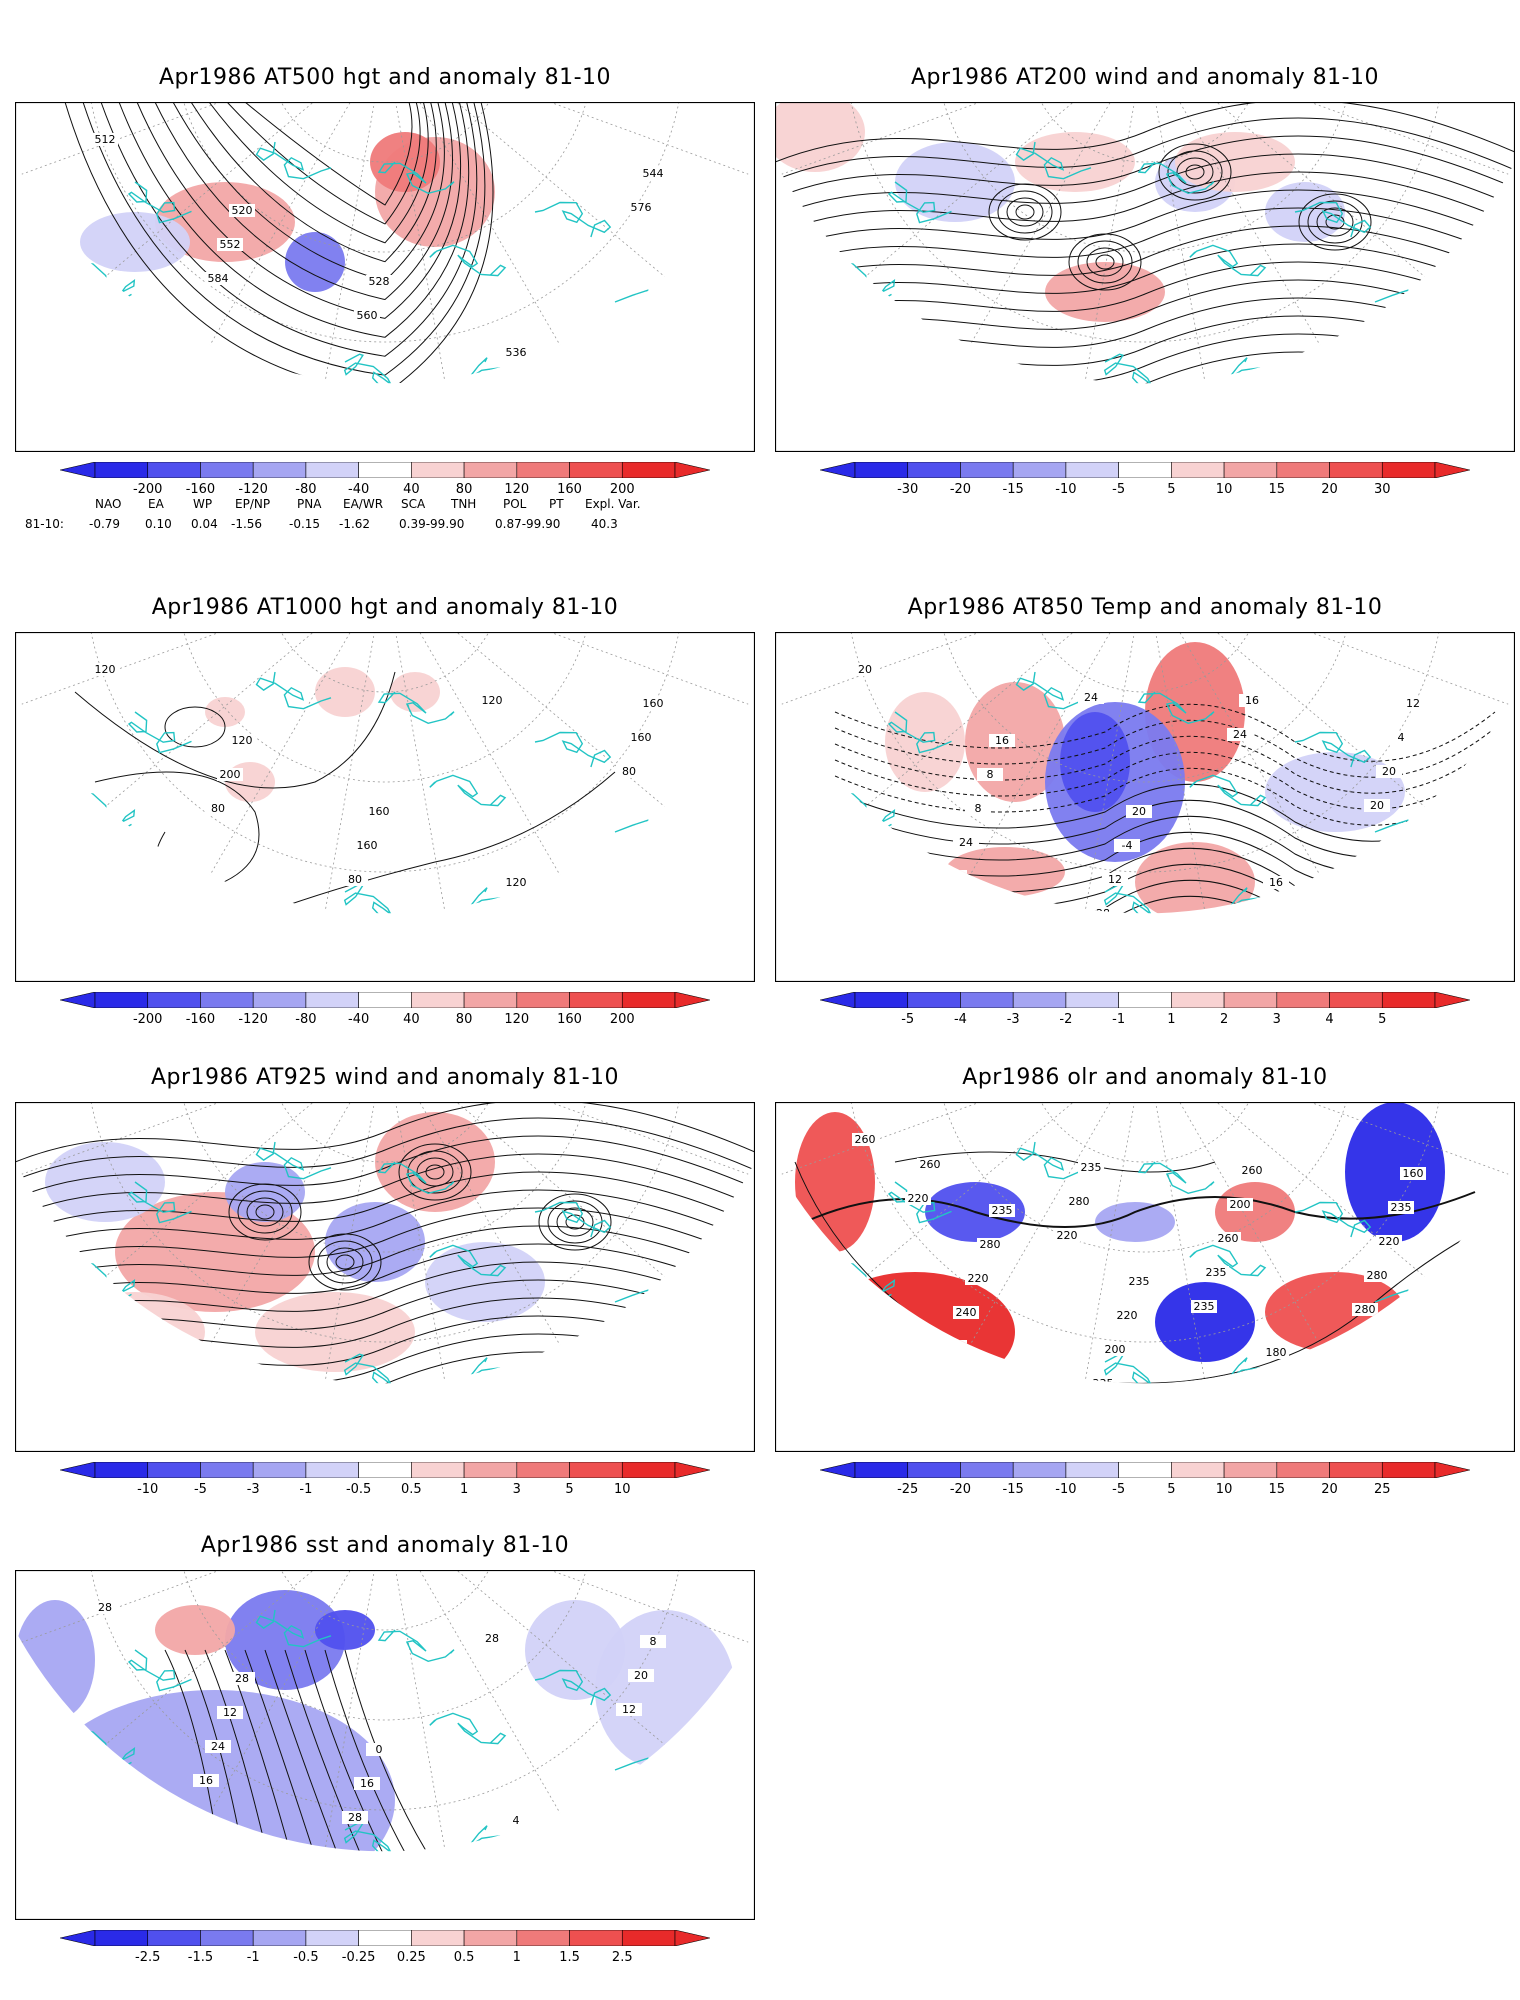 The height and width of the screenshot is (2000, 1520). I want to click on contour-label: 80, so click(218, 808).